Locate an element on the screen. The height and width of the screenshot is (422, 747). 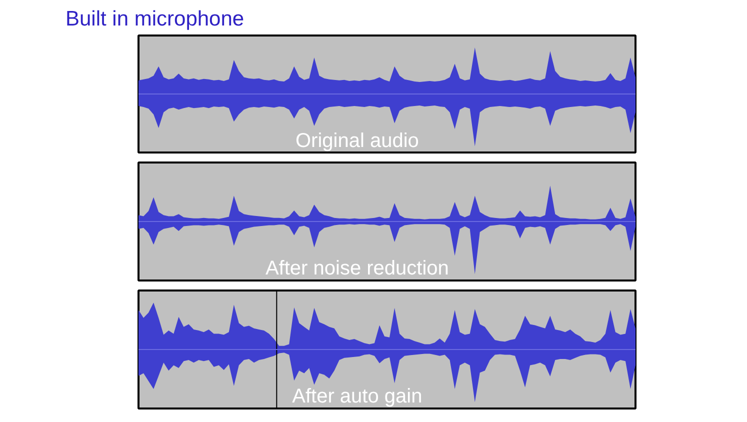
annotation: Original audio is located at coordinates (357, 141).